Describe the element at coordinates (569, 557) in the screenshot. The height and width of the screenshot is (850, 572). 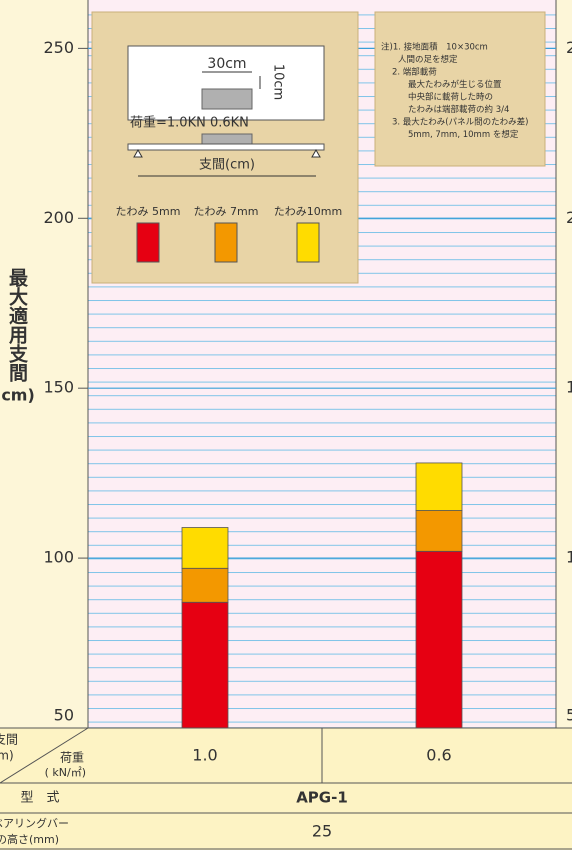
I see `y-tick-label-right: 100` at that location.